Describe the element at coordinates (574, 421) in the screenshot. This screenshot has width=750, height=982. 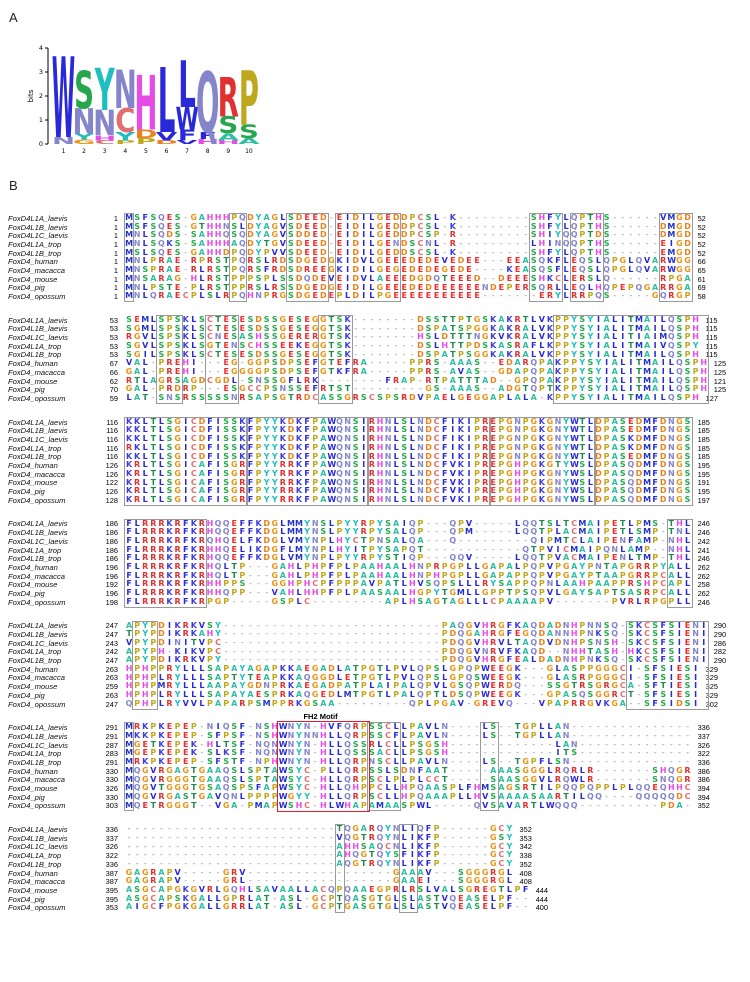
I see `residue: W` at that location.